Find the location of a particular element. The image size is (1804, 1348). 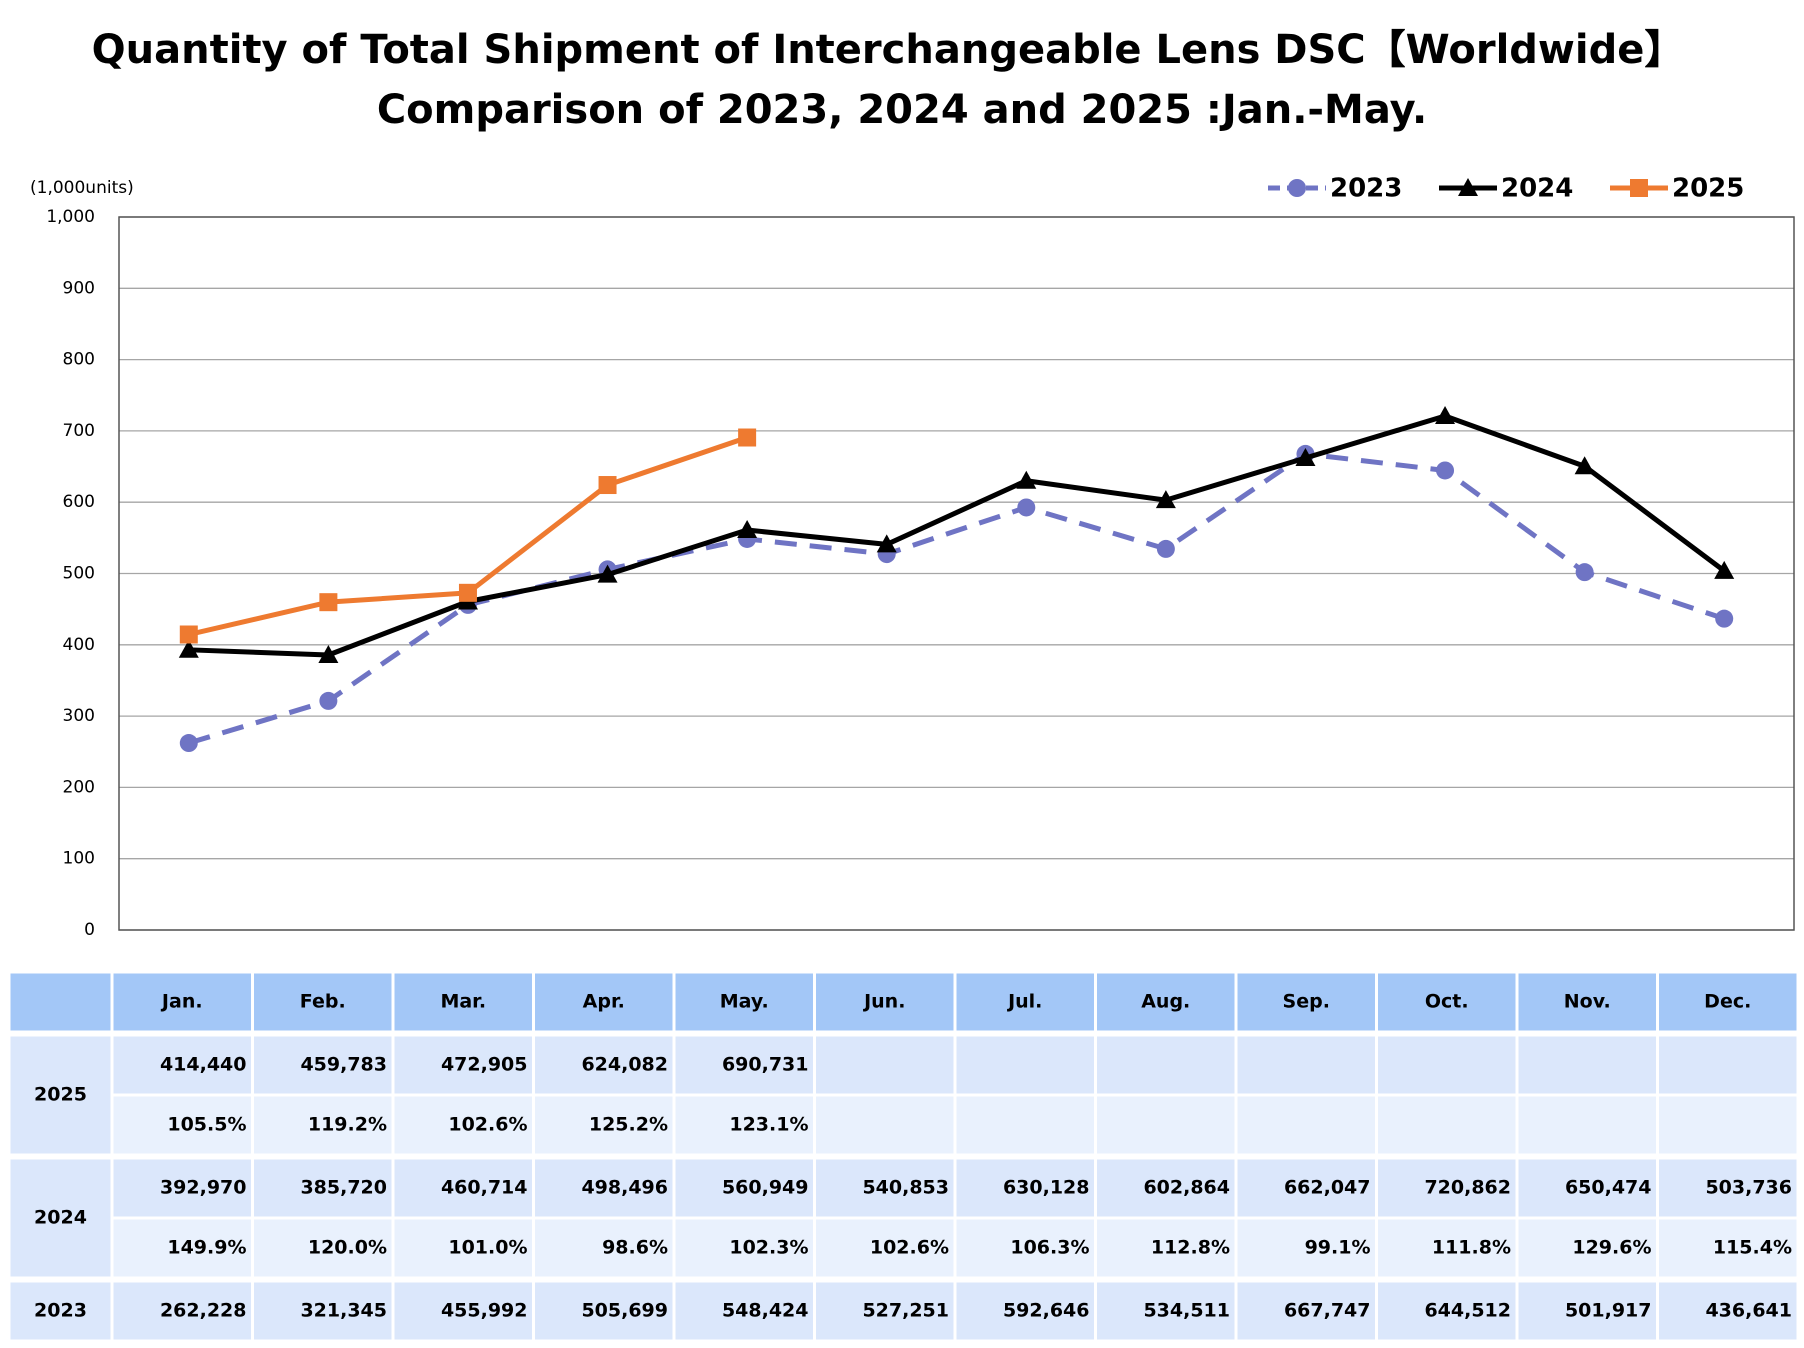

table-value: 503,736 is located at coordinates (1748, 1188).